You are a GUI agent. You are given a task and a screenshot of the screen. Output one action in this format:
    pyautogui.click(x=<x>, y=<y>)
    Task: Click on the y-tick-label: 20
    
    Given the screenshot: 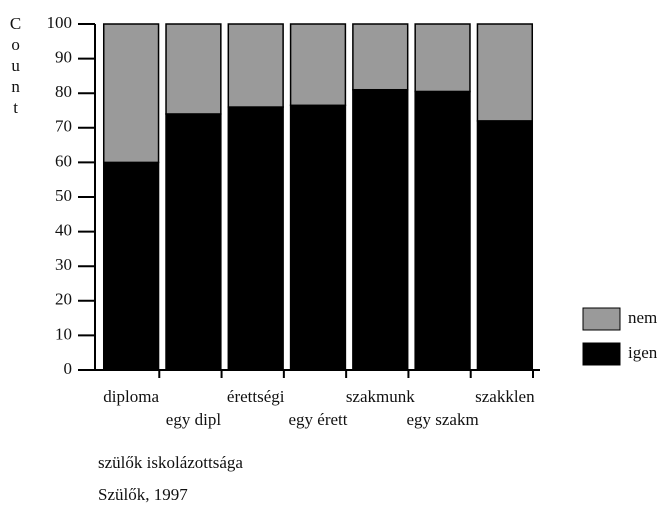 What is the action you would take?
    pyautogui.click(x=63, y=299)
    